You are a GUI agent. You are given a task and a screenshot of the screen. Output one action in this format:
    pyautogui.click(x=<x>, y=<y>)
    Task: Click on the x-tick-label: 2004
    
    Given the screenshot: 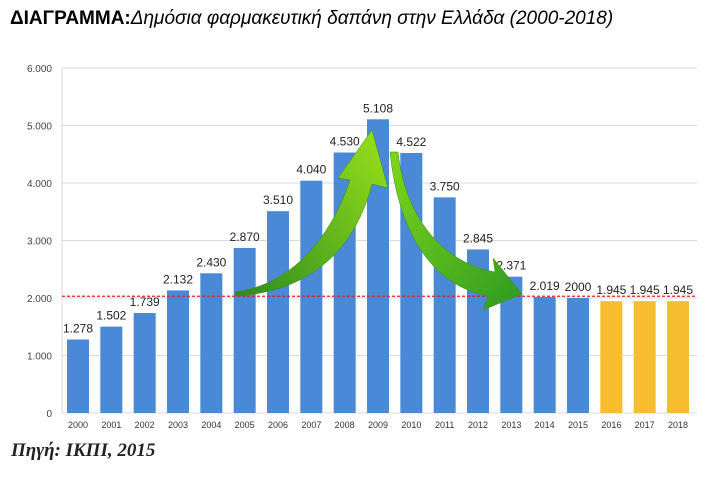 What is the action you would take?
    pyautogui.click(x=211, y=425)
    